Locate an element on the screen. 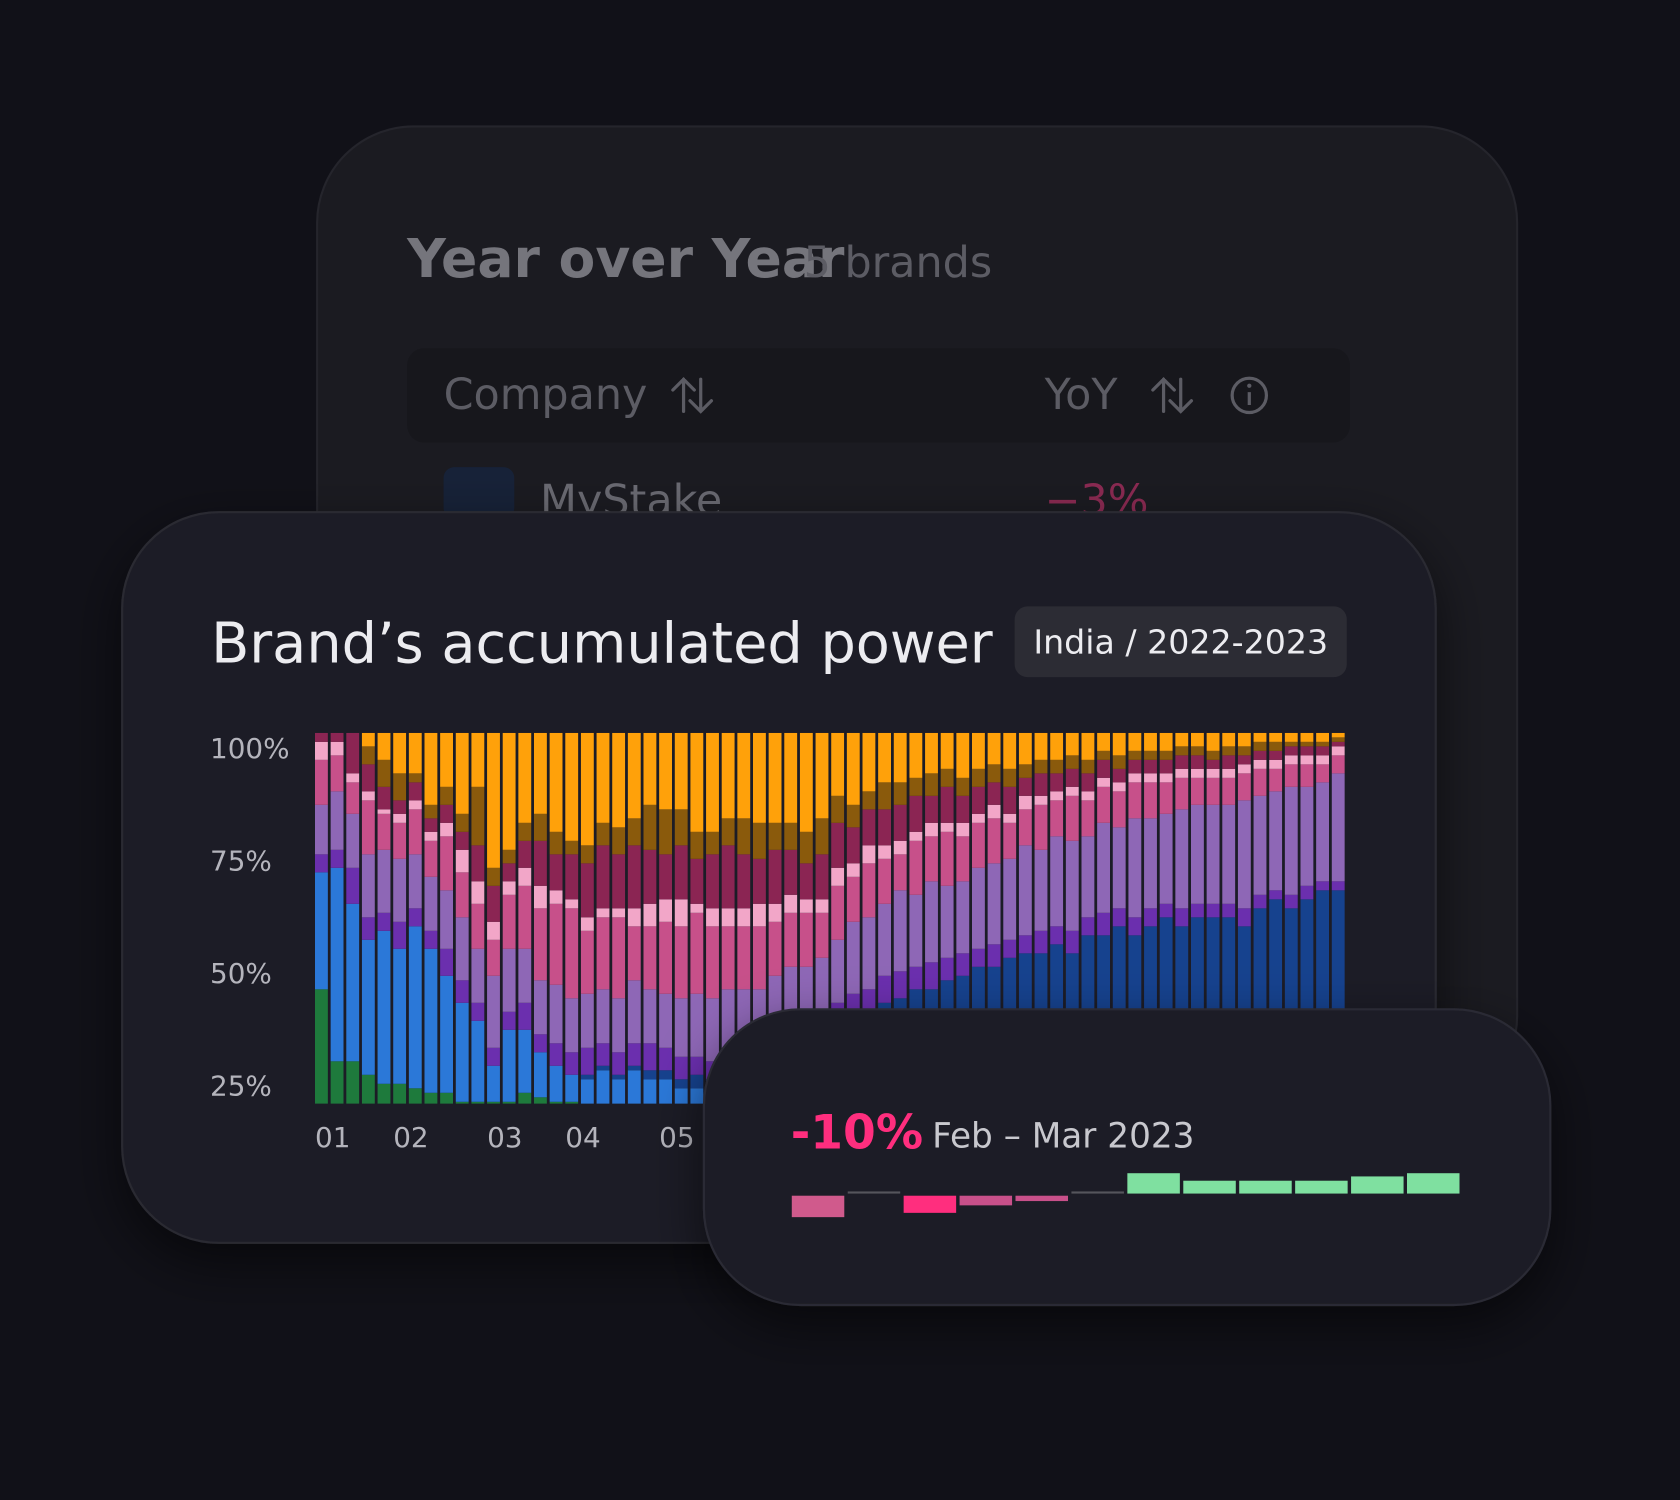 The height and width of the screenshot is (1500, 1680). column-header: YoY is located at coordinates (1081, 395).